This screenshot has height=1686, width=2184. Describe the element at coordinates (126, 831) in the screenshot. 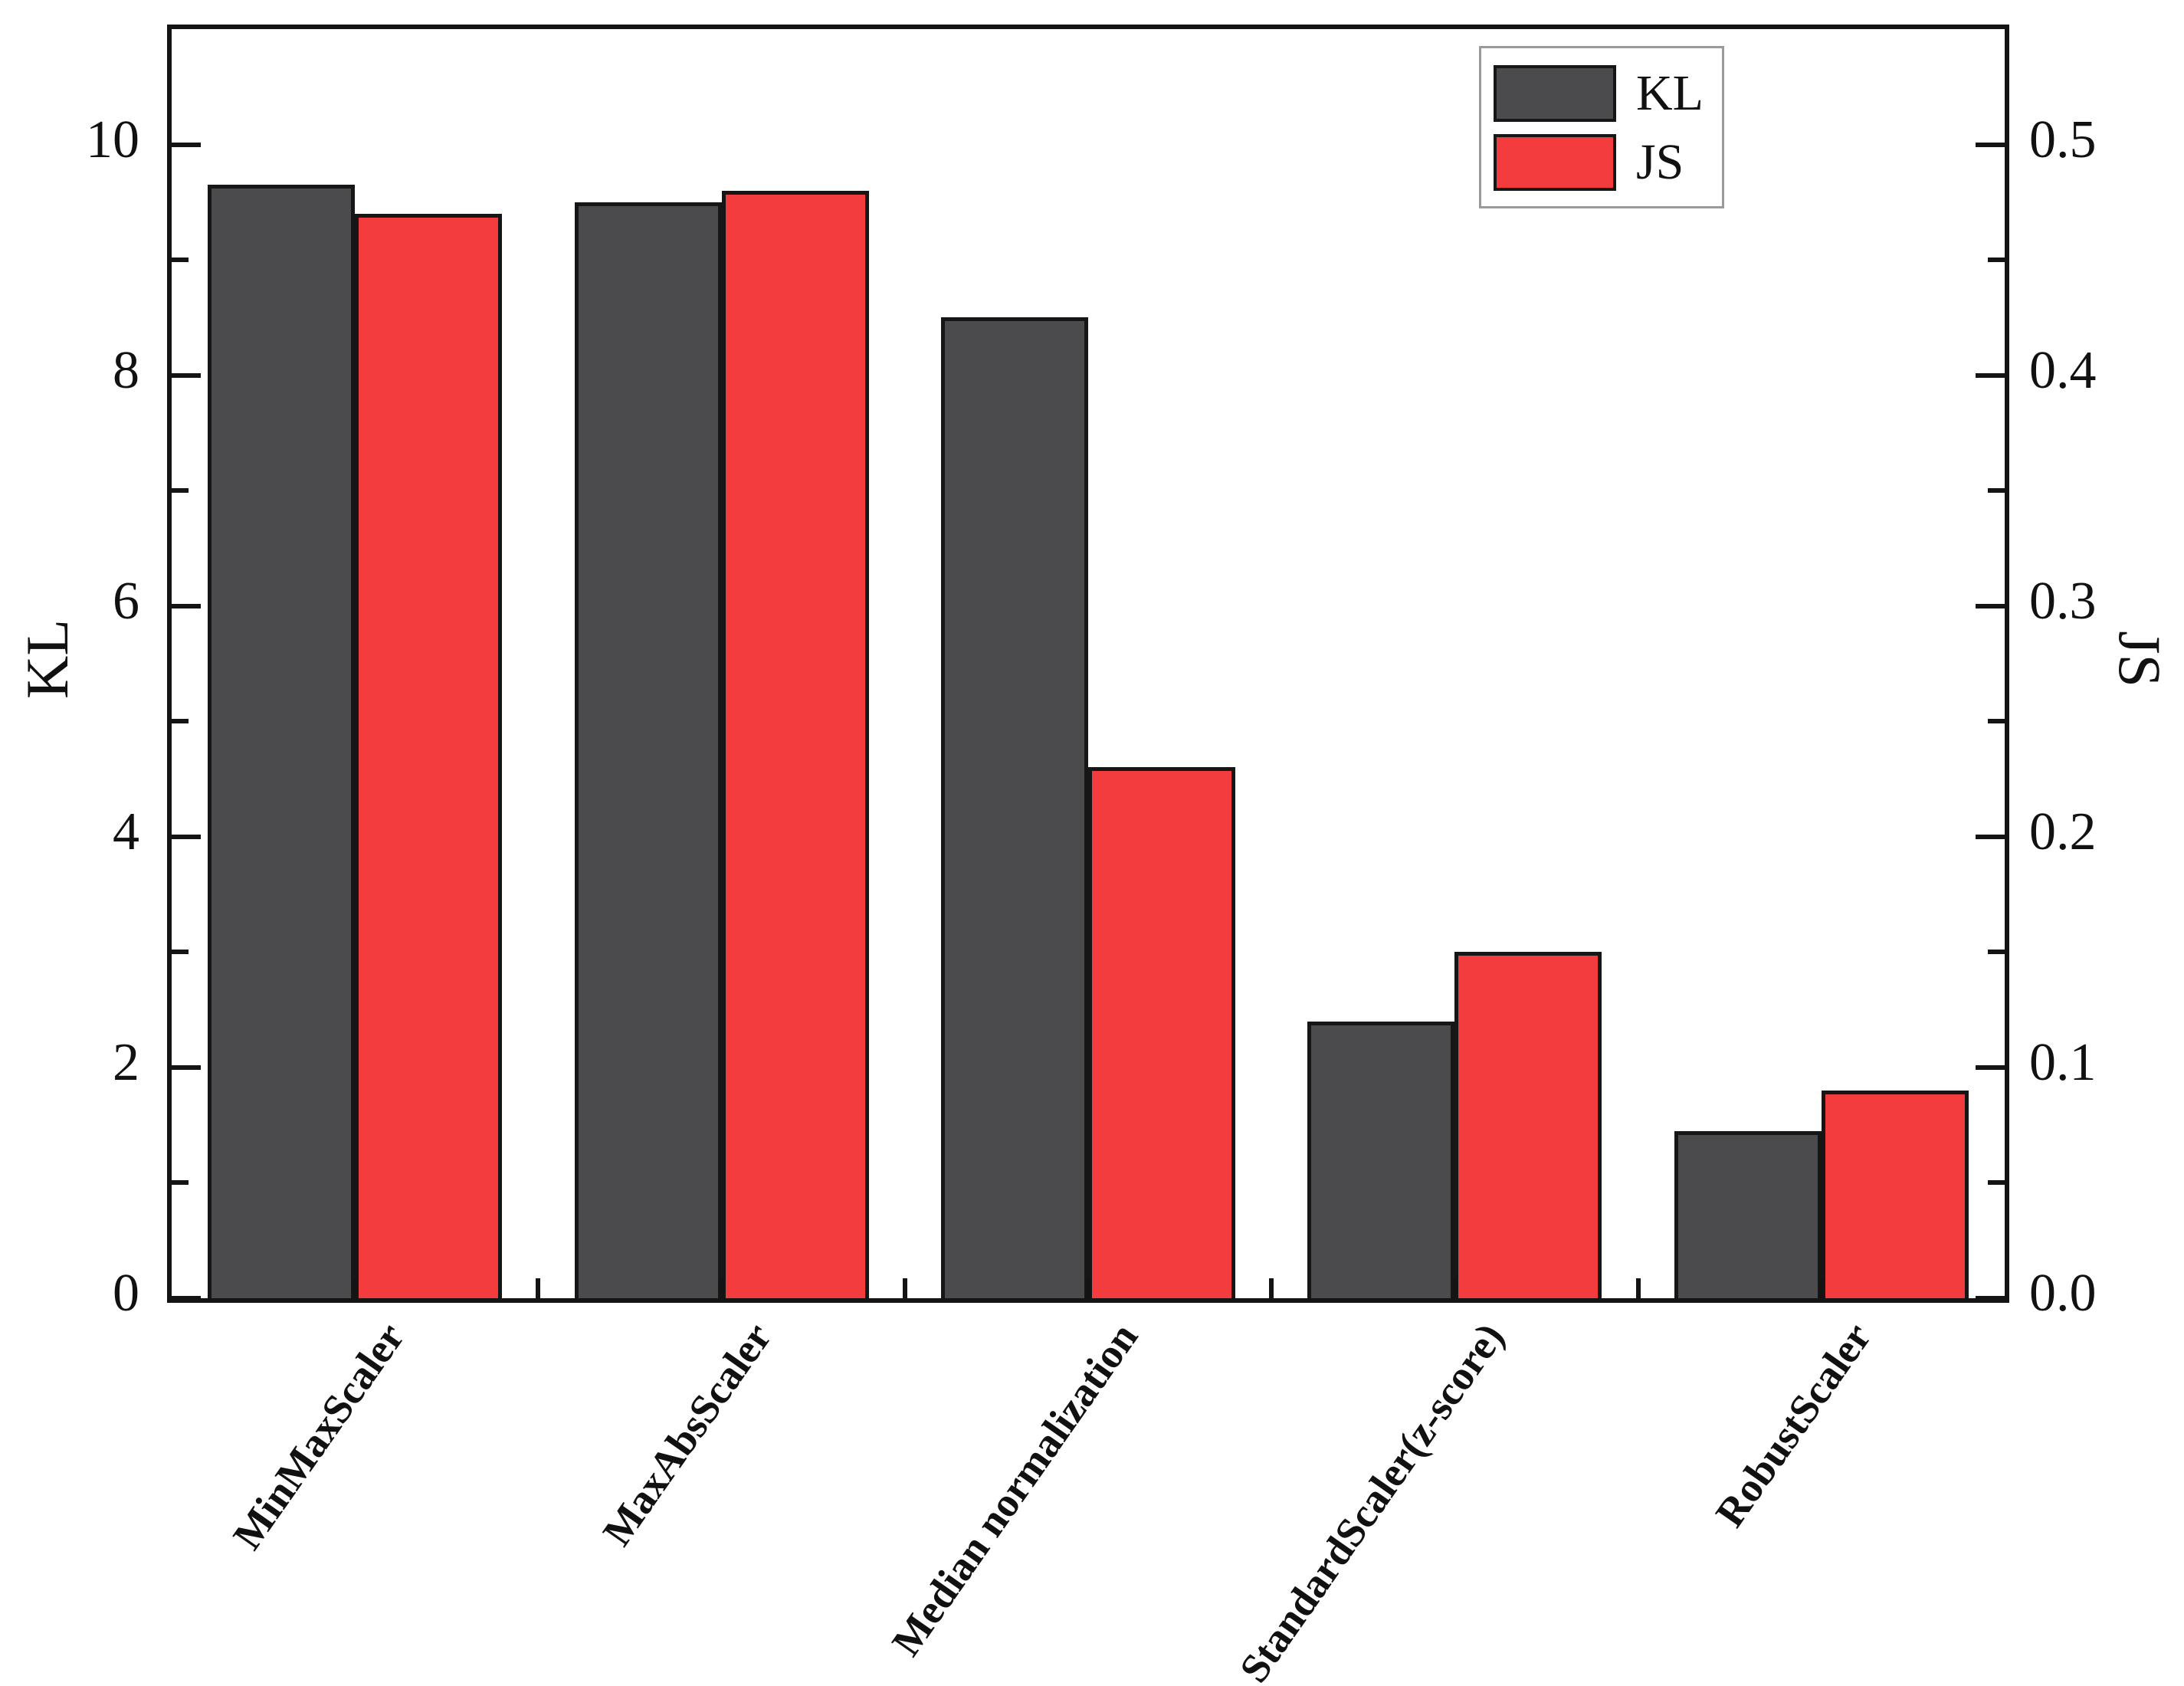

I see `left-axis-tick-label: 4` at that location.